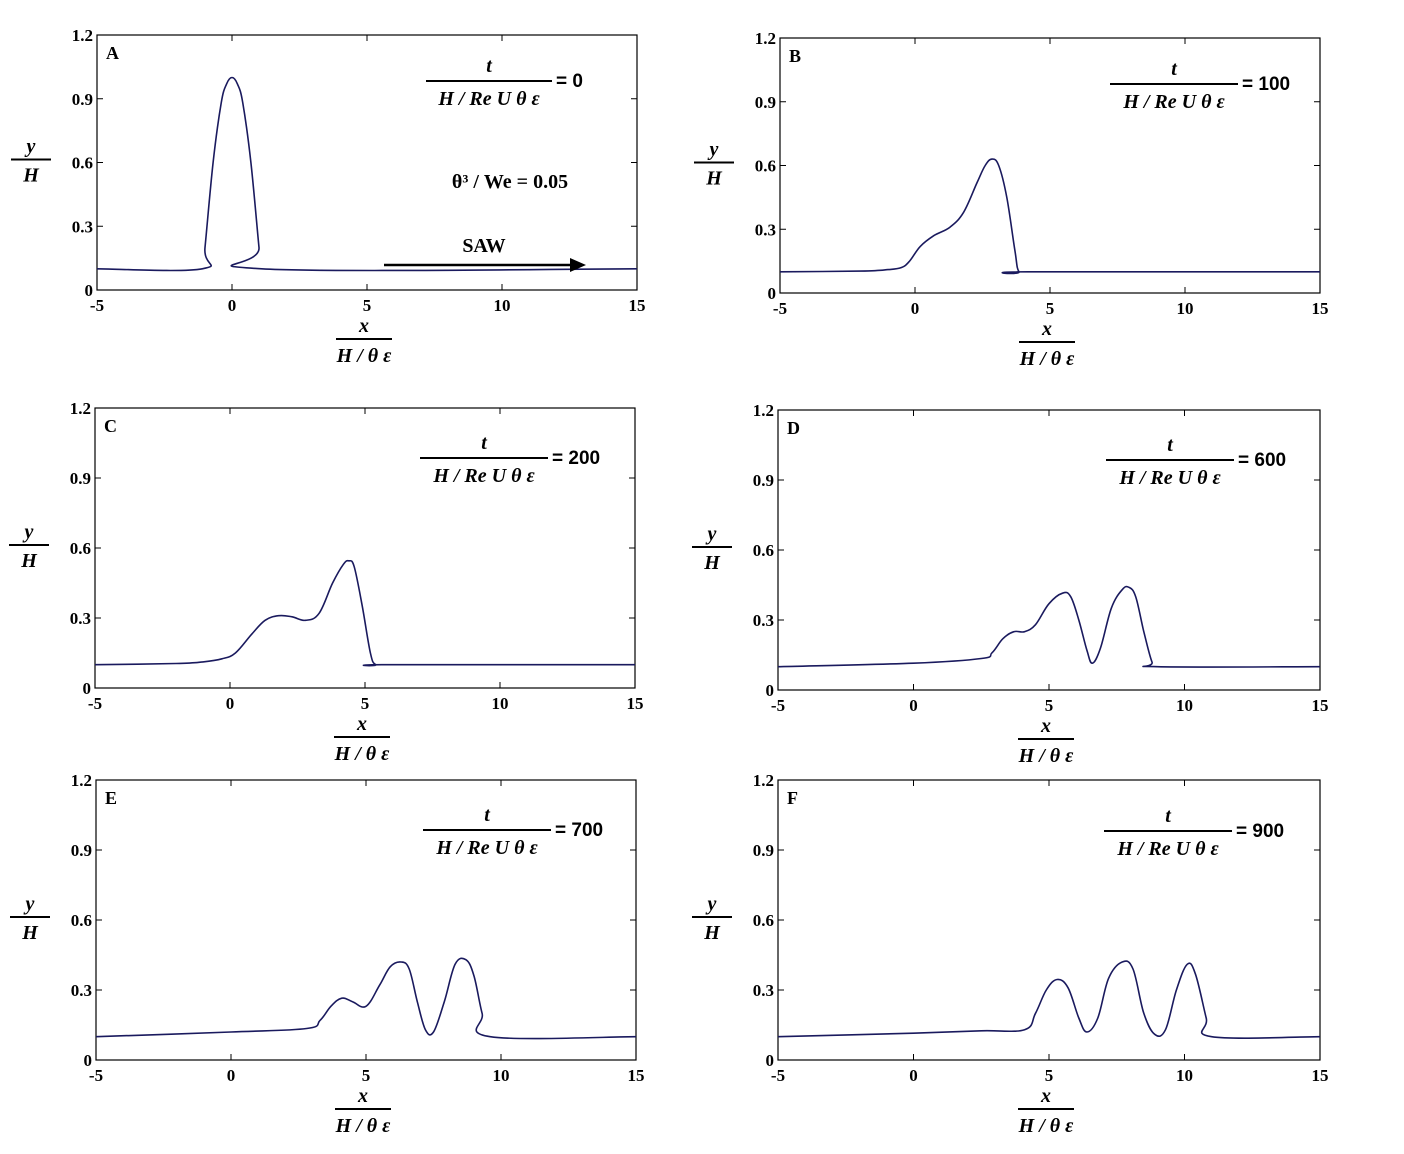 This screenshot has height=1154, width=1404. Describe the element at coordinates (793, 428) in the screenshot. I see `panel-letter: D` at that location.